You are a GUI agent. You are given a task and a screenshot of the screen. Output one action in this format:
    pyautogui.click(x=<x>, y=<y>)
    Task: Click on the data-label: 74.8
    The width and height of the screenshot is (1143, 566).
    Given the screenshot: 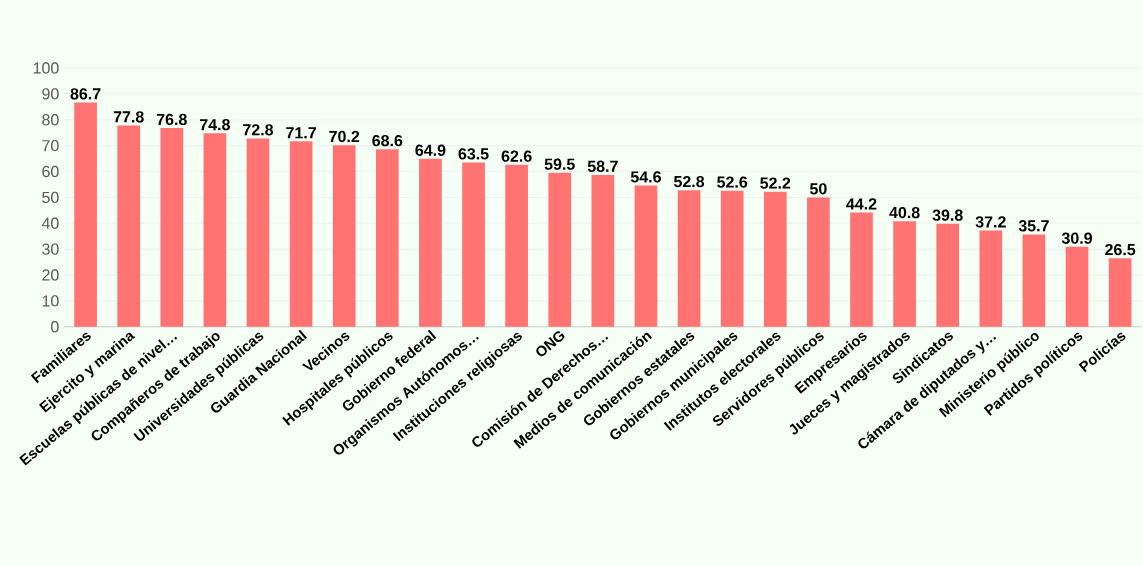 What is the action you would take?
    pyautogui.click(x=215, y=125)
    